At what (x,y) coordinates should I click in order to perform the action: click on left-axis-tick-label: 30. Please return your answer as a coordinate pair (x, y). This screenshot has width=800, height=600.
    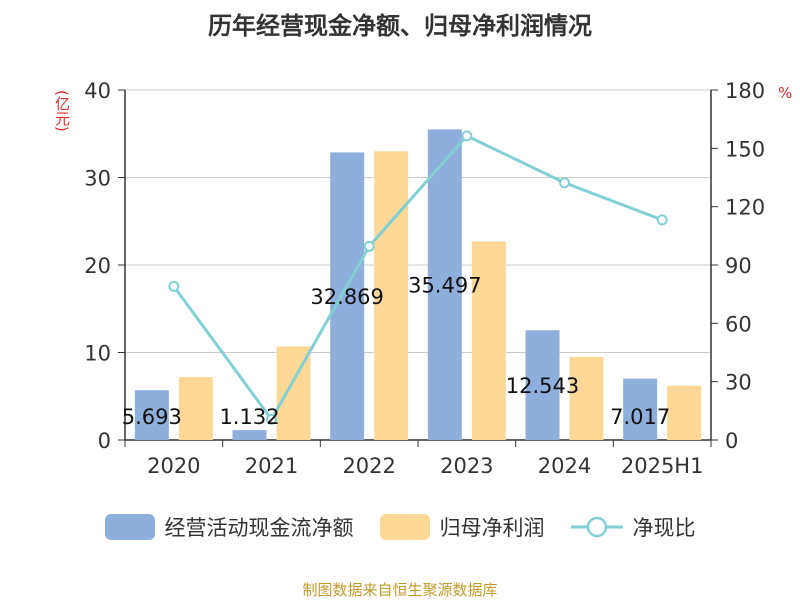
    Looking at the image, I should click on (97, 179).